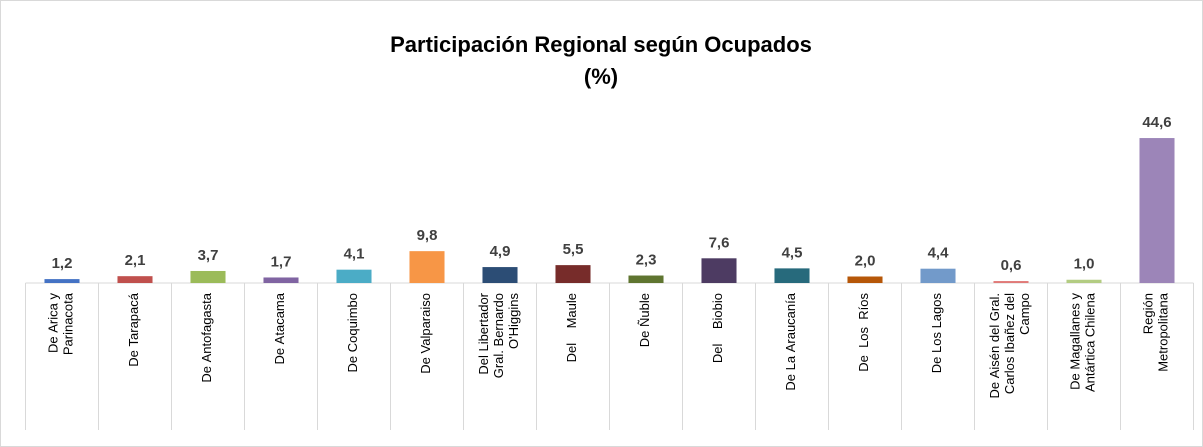 The width and height of the screenshot is (1203, 447). I want to click on value-label: 4,5, so click(792, 252).